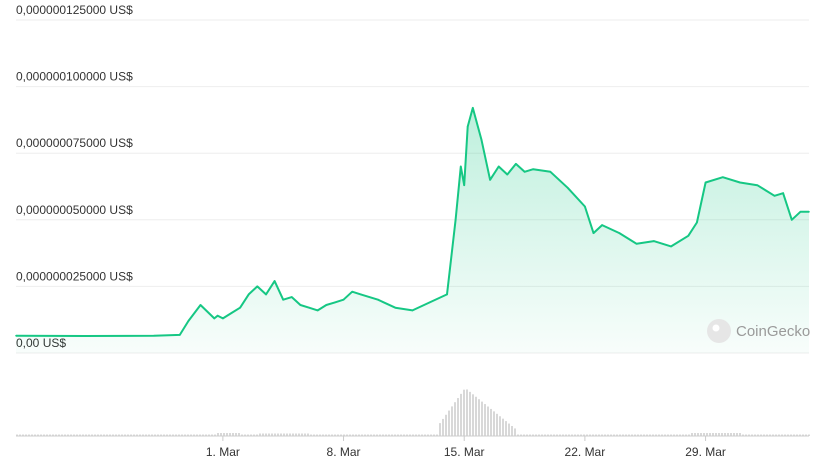  Describe the element at coordinates (74, 77) in the screenshot. I see `y-tick-label: 0,000000100000 US$` at that location.